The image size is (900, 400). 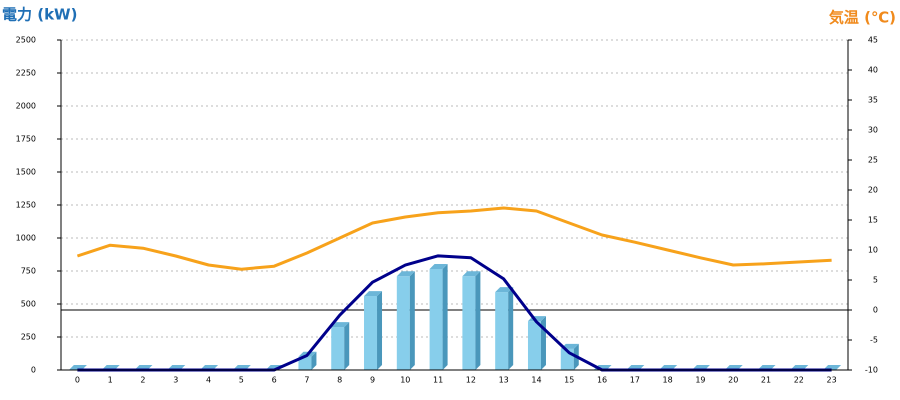 I want to click on y-tick-label: 1750, so click(x=26, y=139).